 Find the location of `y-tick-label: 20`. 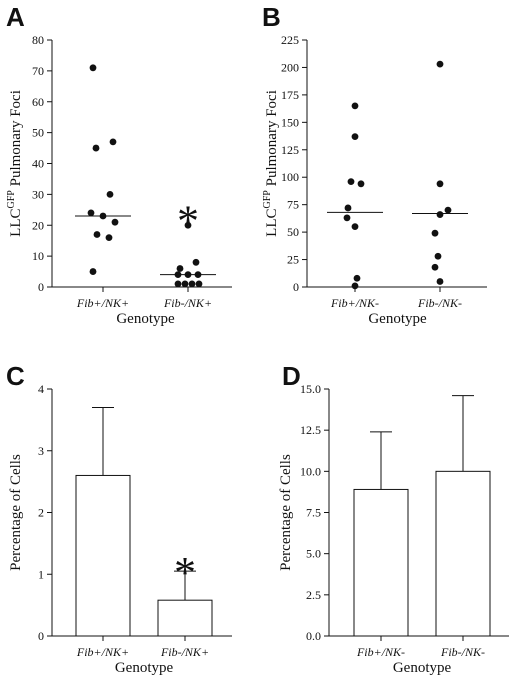

y-tick-label: 20 is located at coordinates (38, 225).